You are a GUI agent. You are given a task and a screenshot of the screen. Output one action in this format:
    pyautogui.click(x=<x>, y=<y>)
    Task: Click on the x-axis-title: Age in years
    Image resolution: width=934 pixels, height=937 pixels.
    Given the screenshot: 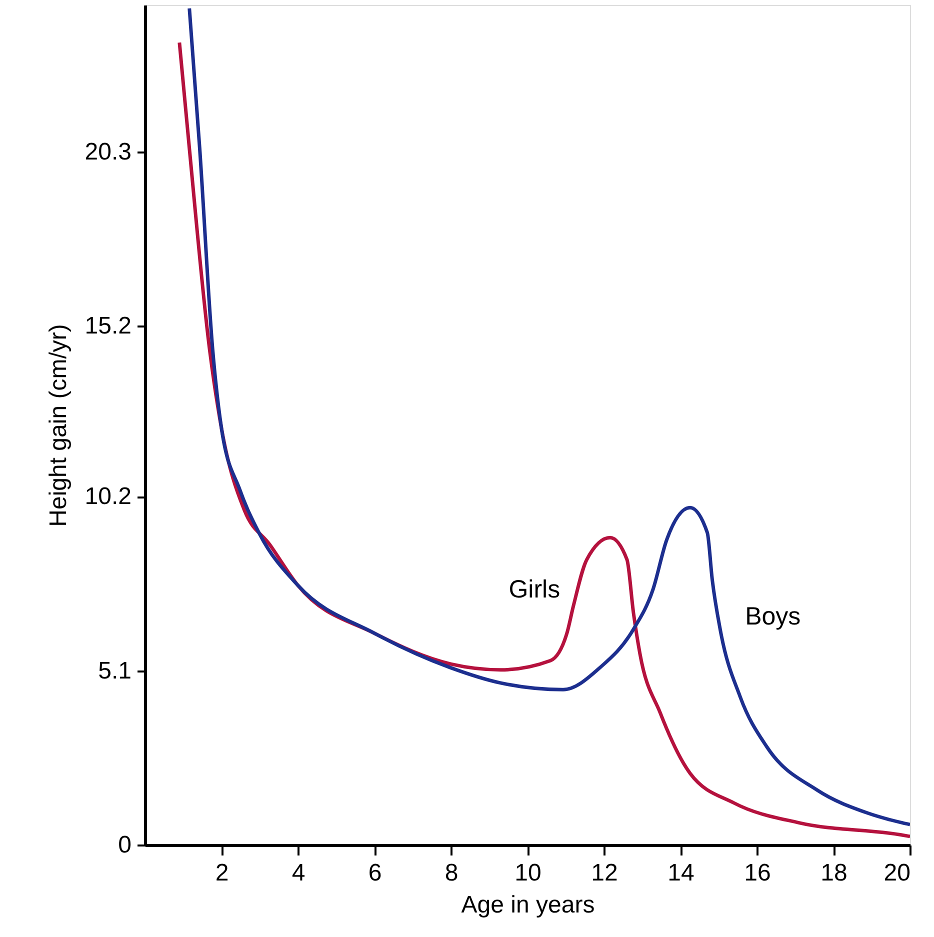 What is the action you would take?
    pyautogui.click(x=528, y=905)
    